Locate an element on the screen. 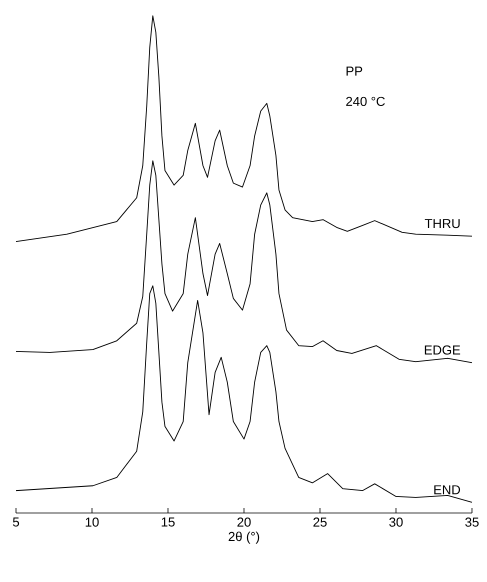  x-tick-label: 30 is located at coordinates (396, 522).